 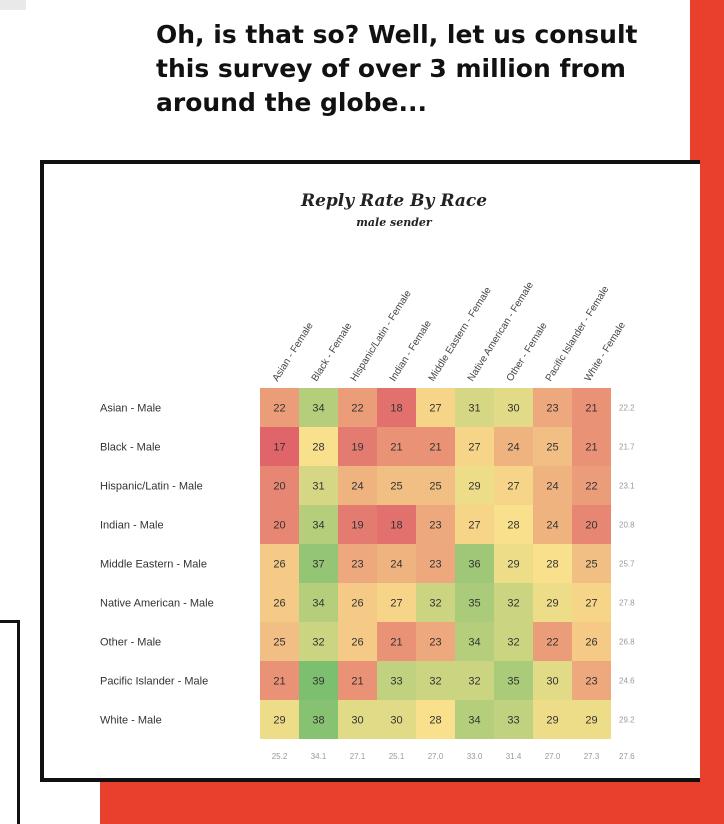 I want to click on heatmap-cell-value: 34, so click(x=318, y=604).